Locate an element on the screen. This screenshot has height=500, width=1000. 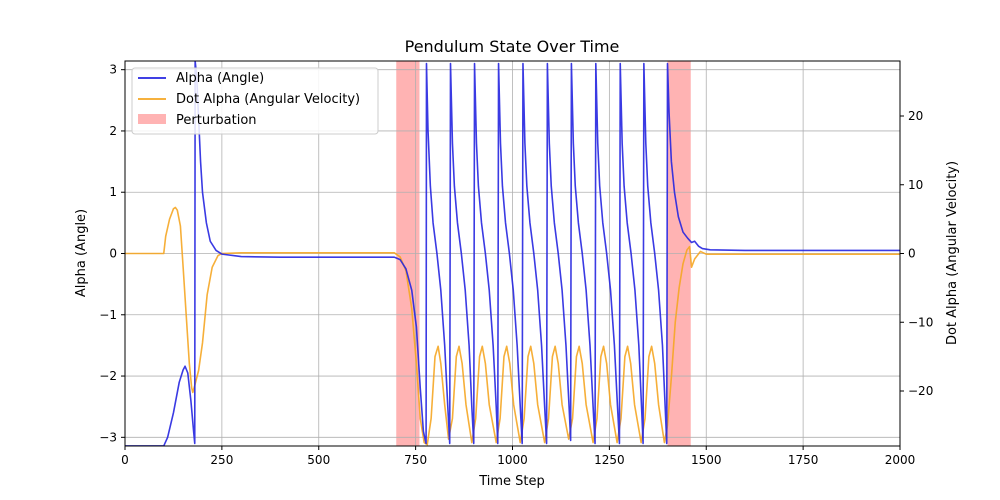
y-right-tick-label: 0 is located at coordinates (912, 254).